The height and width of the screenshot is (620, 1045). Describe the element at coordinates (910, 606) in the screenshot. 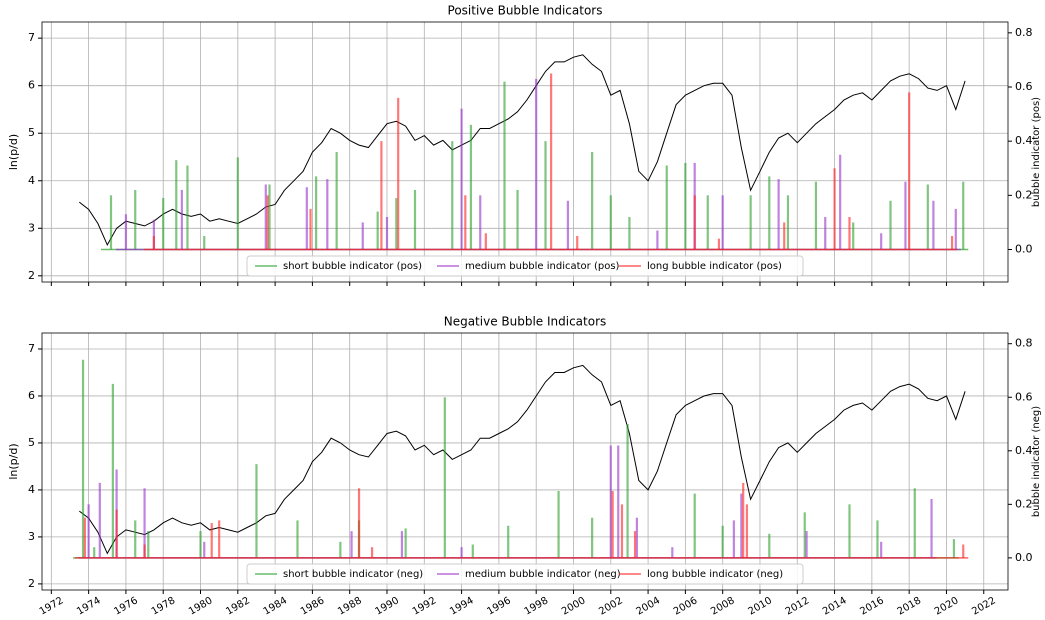

I see `x-tick-label: 2018` at that location.